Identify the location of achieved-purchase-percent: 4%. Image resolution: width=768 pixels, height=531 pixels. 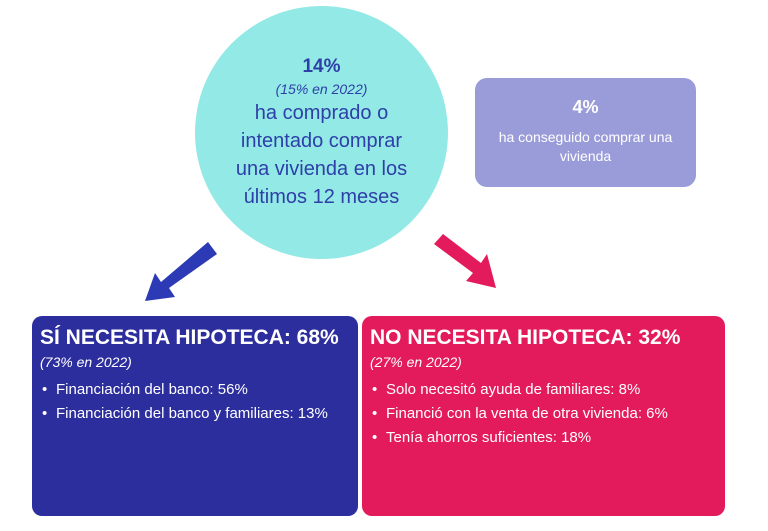
(585, 107).